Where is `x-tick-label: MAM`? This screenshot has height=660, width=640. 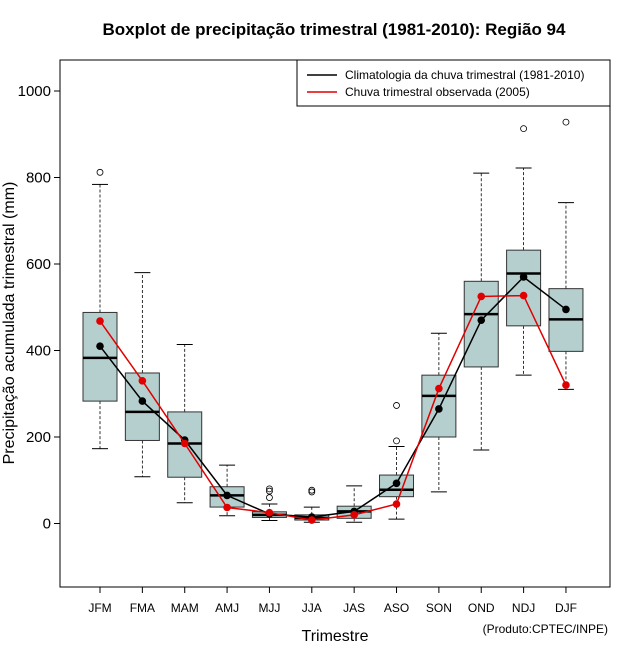
x-tick-label: MAM is located at coordinates (185, 608).